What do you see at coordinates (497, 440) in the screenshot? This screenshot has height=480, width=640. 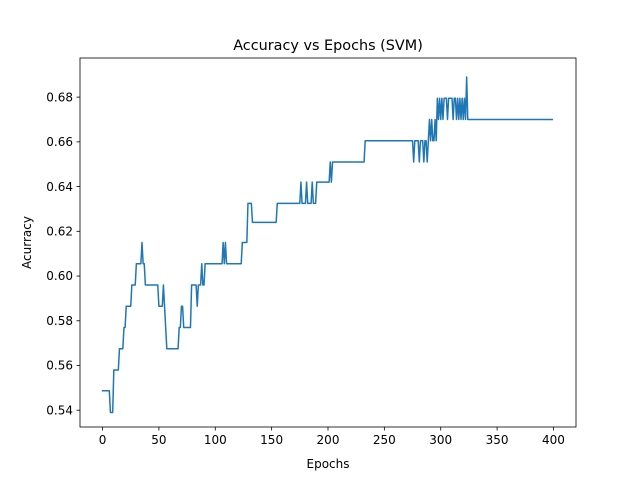 I see `x-tick-label: 350` at bounding box center [497, 440].